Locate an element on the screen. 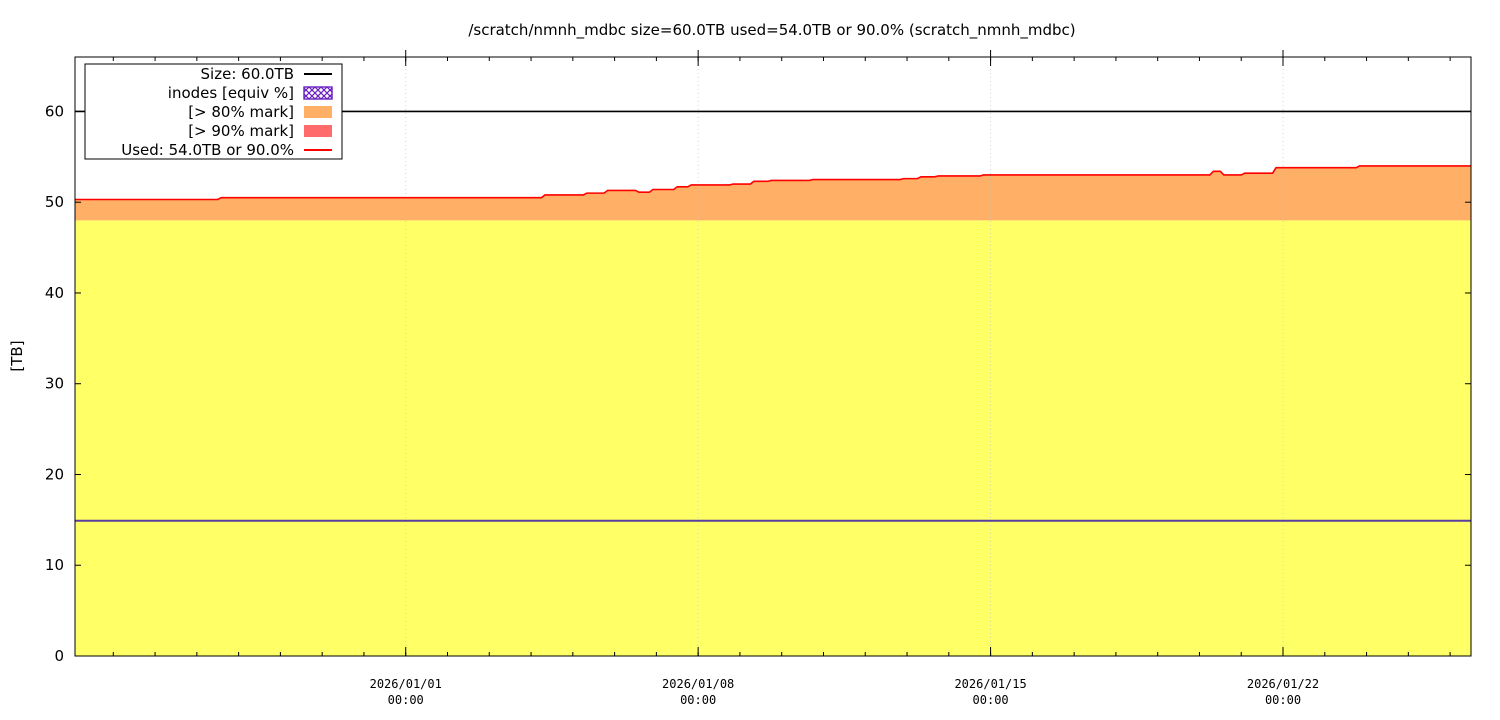 This screenshot has width=1500, height=720. y-tick-label: 0 is located at coordinates (59, 656).